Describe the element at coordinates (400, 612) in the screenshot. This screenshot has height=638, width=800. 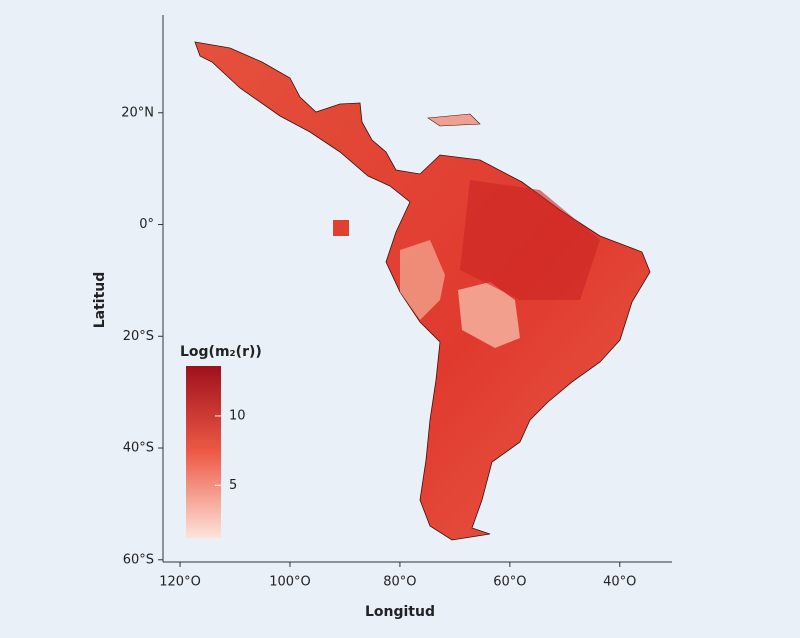
I see `x-axis-label: Longitud` at that location.